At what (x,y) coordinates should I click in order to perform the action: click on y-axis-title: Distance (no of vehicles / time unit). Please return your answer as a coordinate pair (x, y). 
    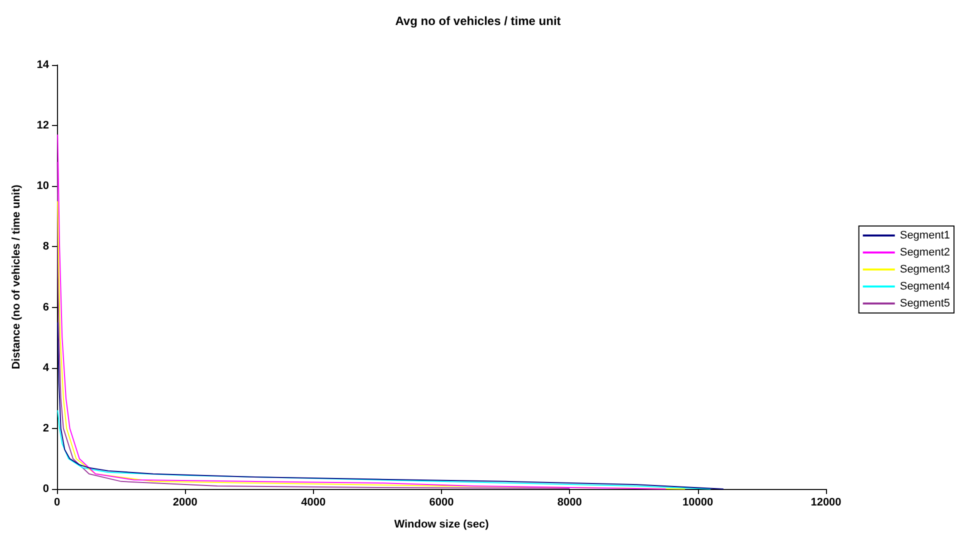
    Looking at the image, I should click on (16, 277).